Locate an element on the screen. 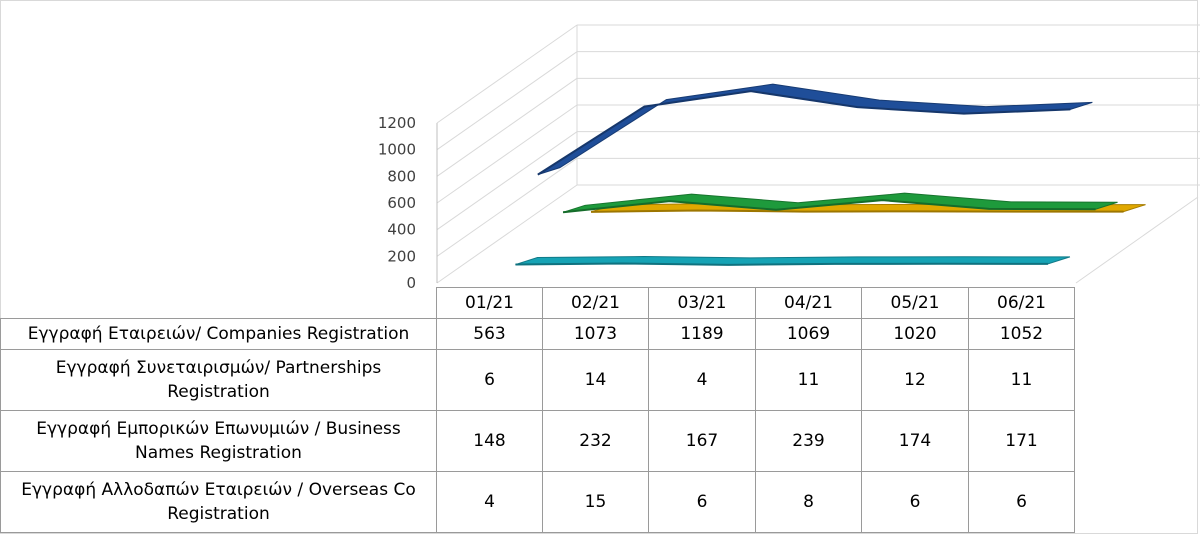 This screenshot has height=536, width=1200. y-tick-label: 800 is located at coordinates (401, 176).